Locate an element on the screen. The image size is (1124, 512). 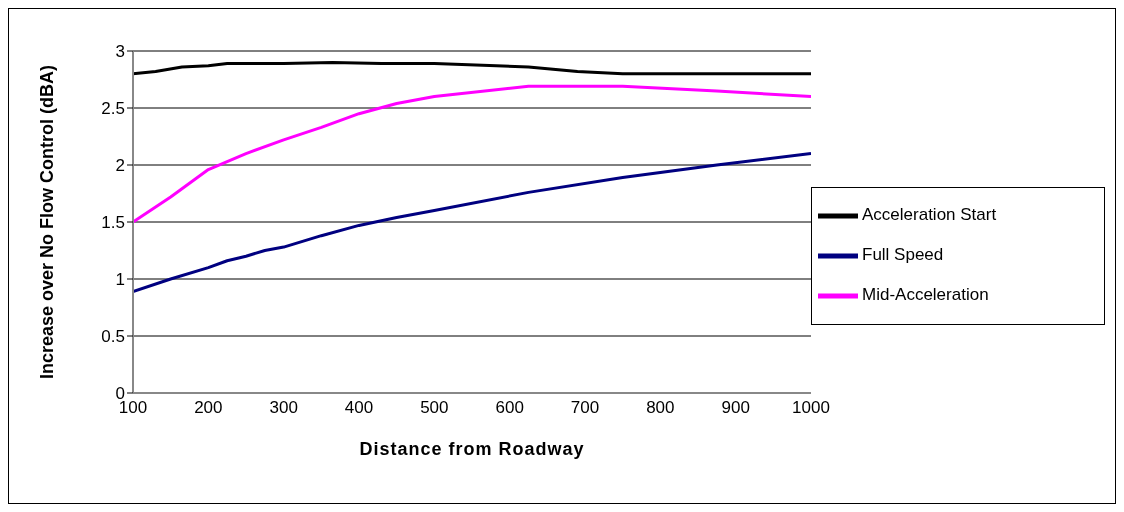
x-tick-label: 600 is located at coordinates (509, 408).